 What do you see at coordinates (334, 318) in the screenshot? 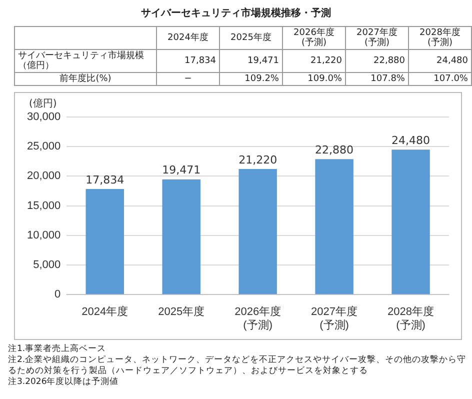
I see `x-tick-label: 2027年度 (予測)` at bounding box center [334, 318].